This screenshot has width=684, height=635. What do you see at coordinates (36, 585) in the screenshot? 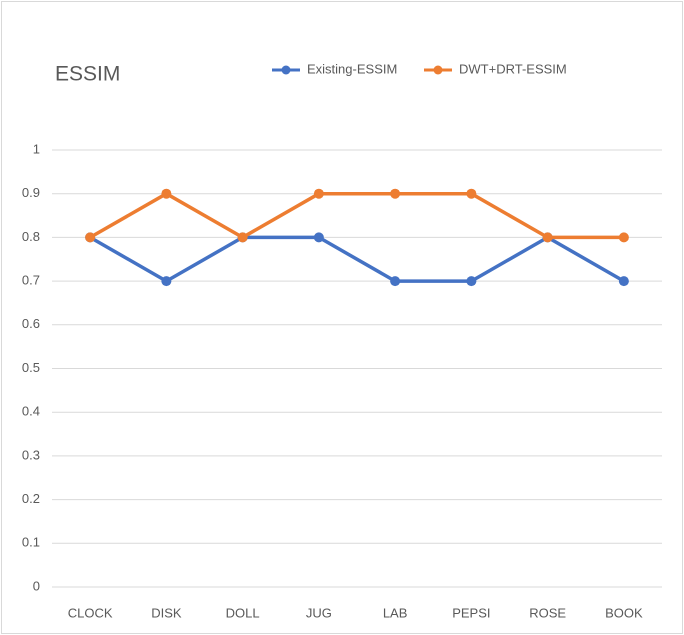
I see `y-tick-label: 0` at bounding box center [36, 585].